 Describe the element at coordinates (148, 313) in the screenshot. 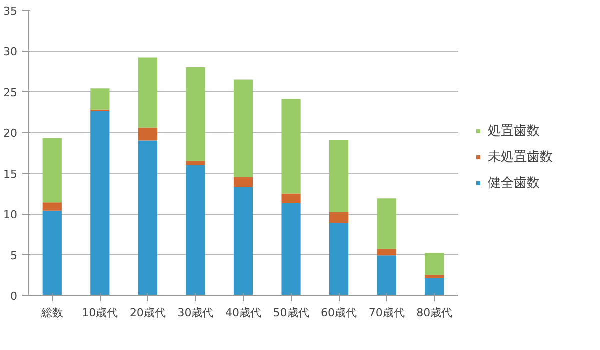

I see `x-tick-label: 20歳代` at that location.